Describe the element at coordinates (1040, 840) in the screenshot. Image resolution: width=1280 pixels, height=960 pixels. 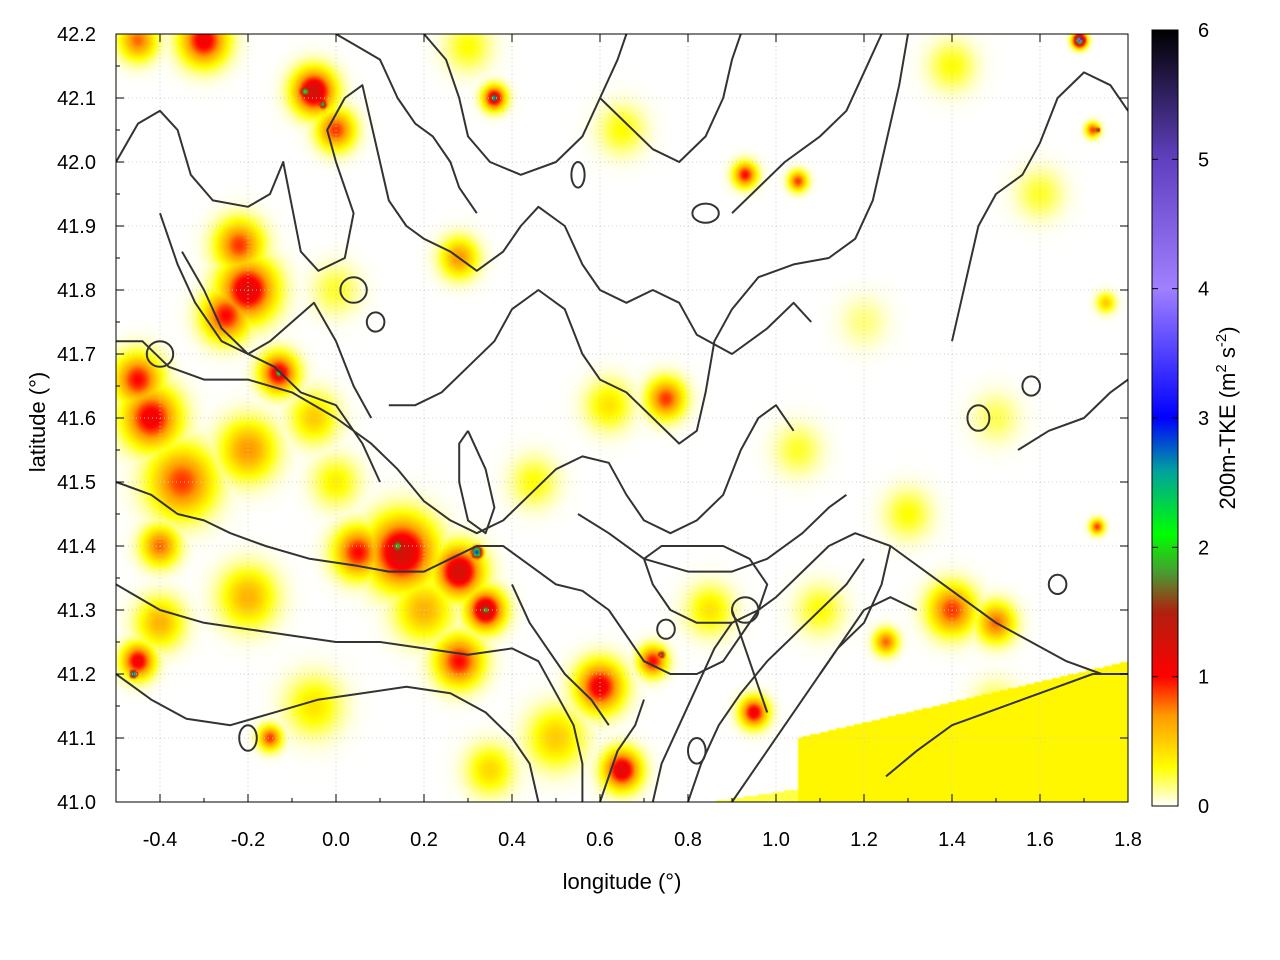
I see `x-tick-label: 1.6` at that location.